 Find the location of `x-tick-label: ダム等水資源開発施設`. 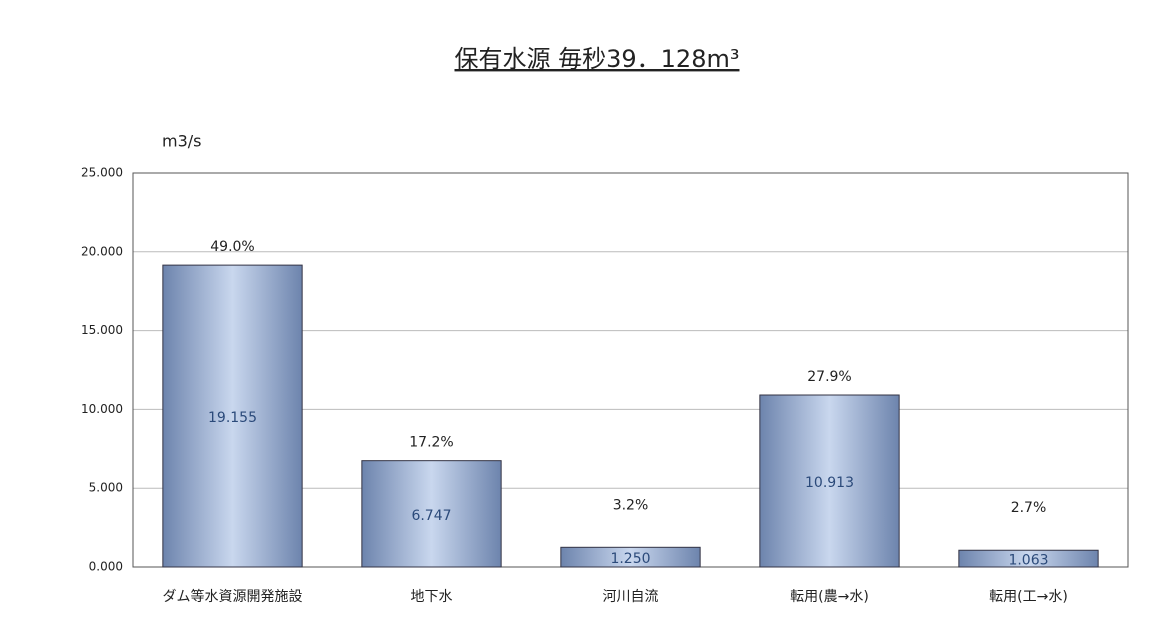

x-tick-label: ダム等水資源開発施設 is located at coordinates (233, 596).